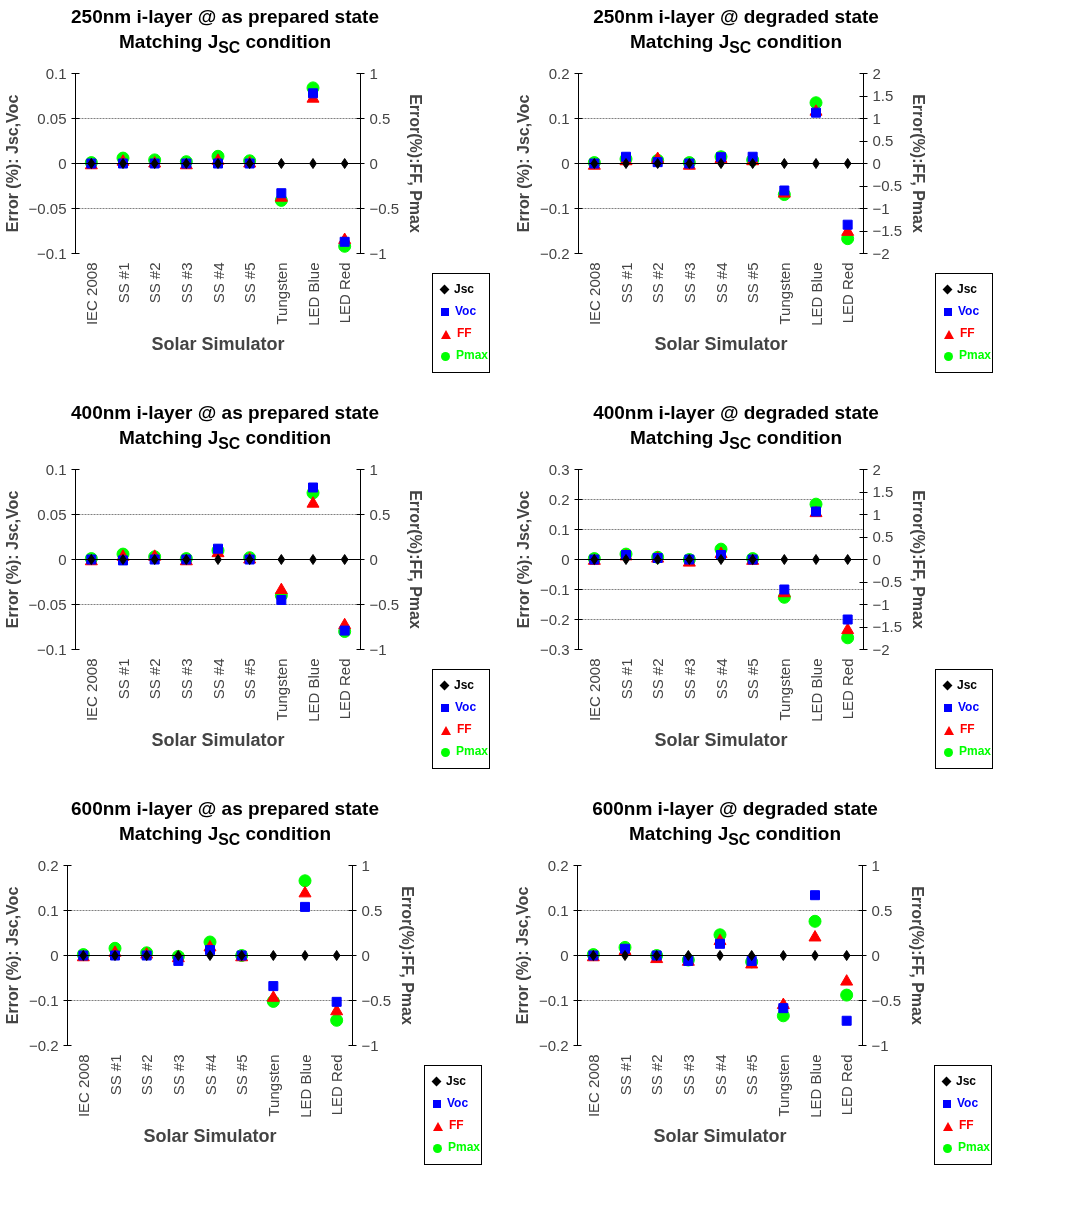 This screenshot has height=1221, width=1067. Describe the element at coordinates (559, 469) in the screenshot. I see `y-tick-label: 0.3` at that location.